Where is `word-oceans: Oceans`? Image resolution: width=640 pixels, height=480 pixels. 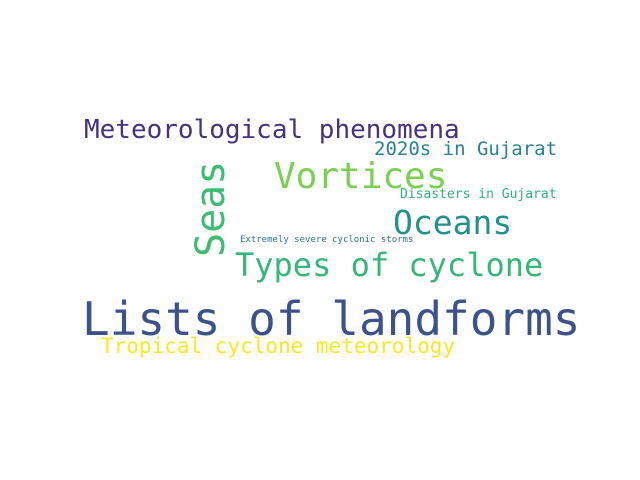
word-oceans: Oceans is located at coordinates (453, 222).